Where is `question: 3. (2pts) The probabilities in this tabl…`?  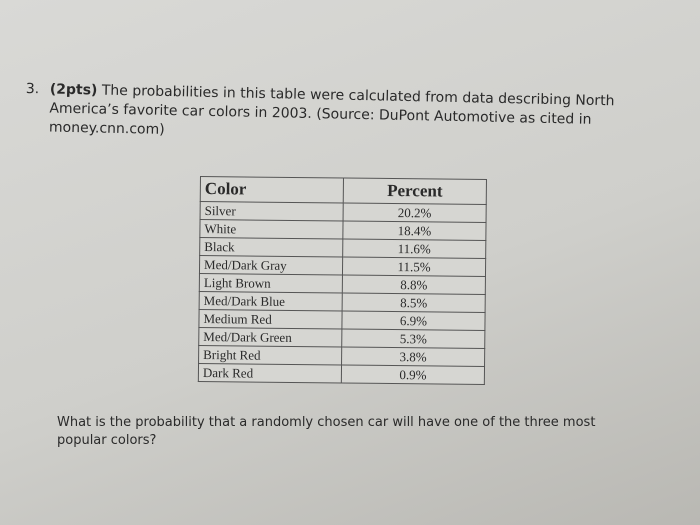 question: 3. (2pts) The probabilities in this tabl… is located at coordinates (325, 115).